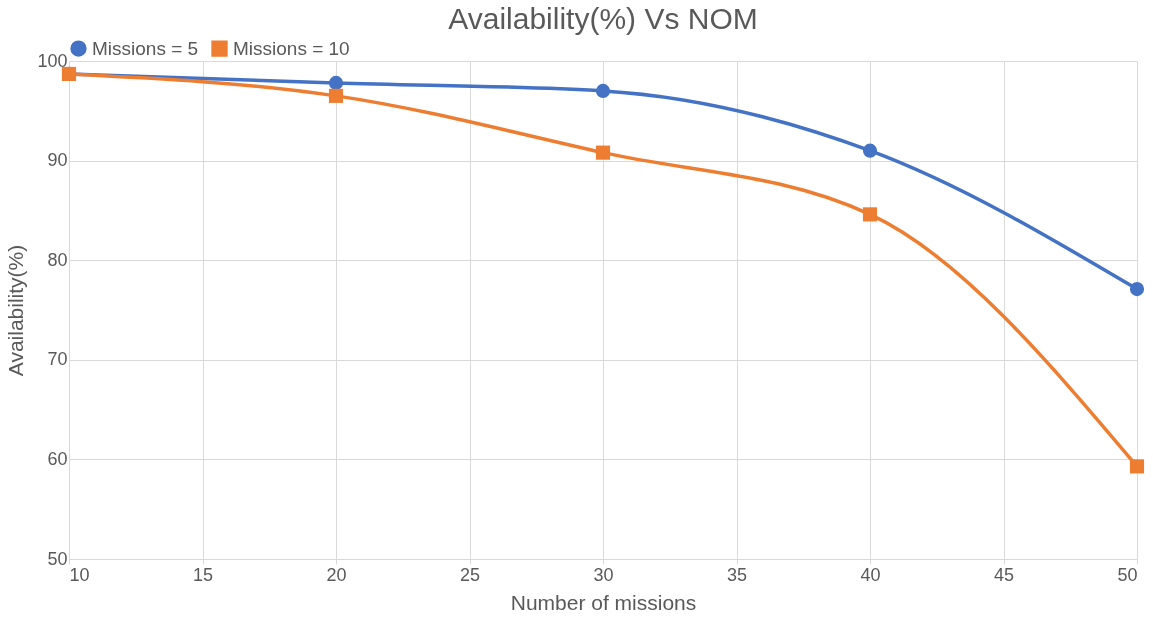  I want to click on chart-title: Availability(%) Vs NOM, so click(603, 18).